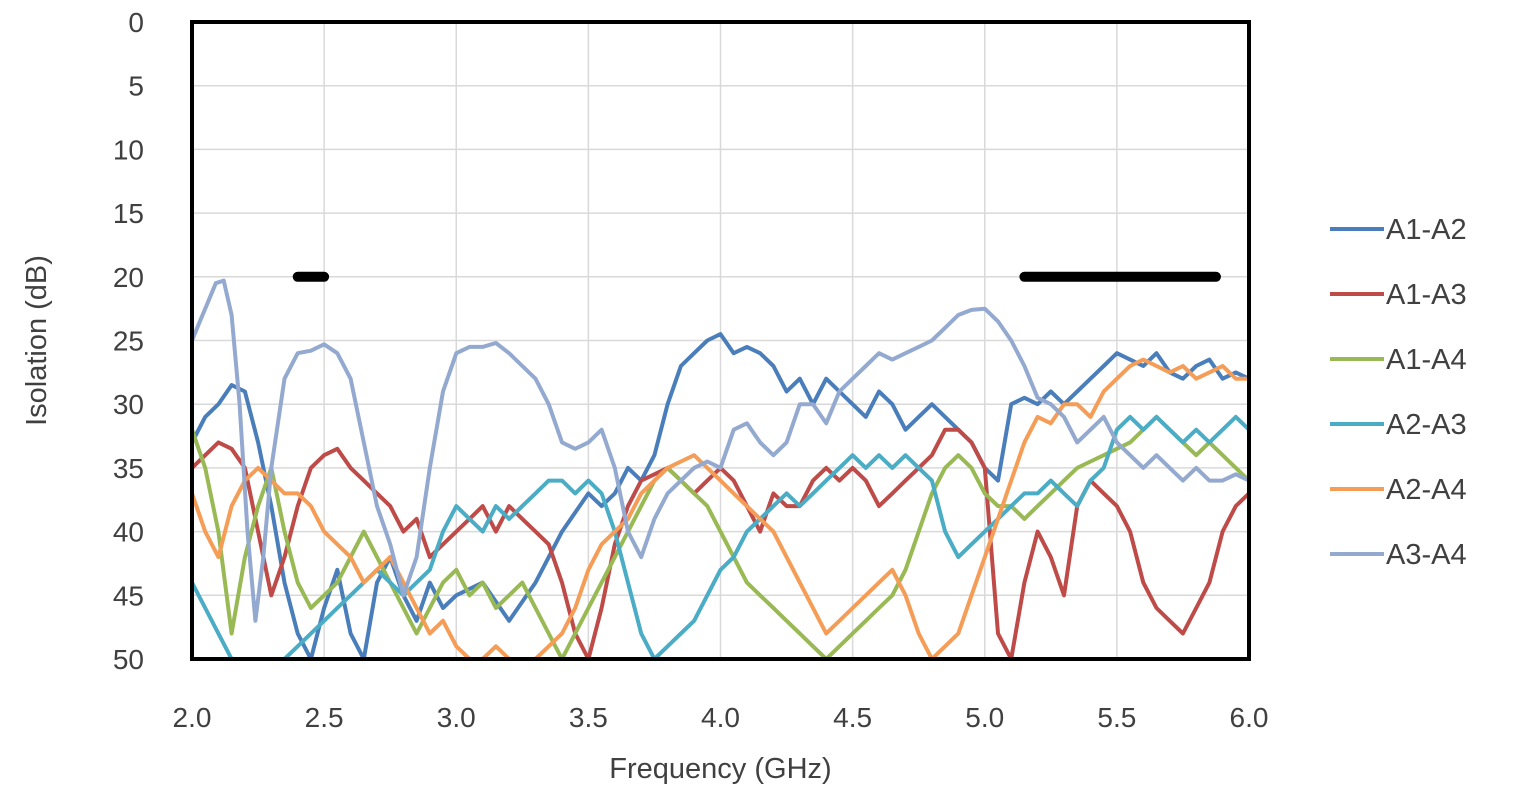 The width and height of the screenshot is (1519, 789). I want to click on y-tick-label: 10, so click(128, 149).